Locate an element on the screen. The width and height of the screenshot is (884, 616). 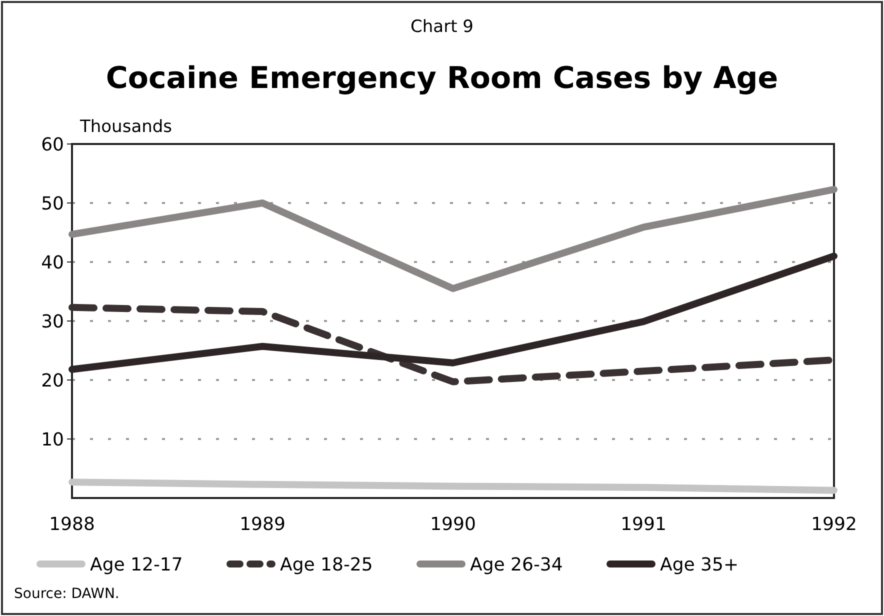
legend-label: Age 18-25 is located at coordinates (326, 565).